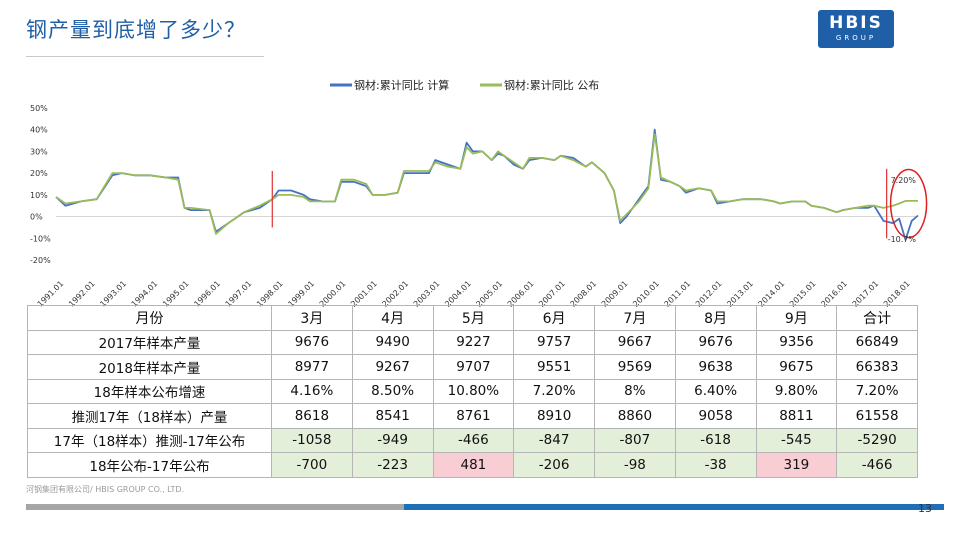 The image size is (960, 540). What do you see at coordinates (82, 293) in the screenshot?
I see `x-tick-label: 1992.01` at bounding box center [82, 293].